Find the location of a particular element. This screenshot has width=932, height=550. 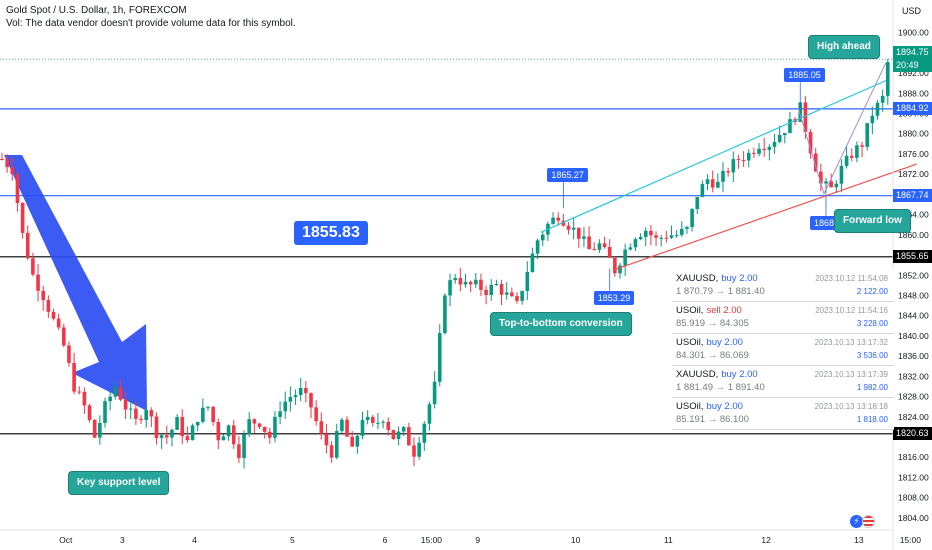

y-tick-label: 1892.00 is located at coordinates (913, 73).